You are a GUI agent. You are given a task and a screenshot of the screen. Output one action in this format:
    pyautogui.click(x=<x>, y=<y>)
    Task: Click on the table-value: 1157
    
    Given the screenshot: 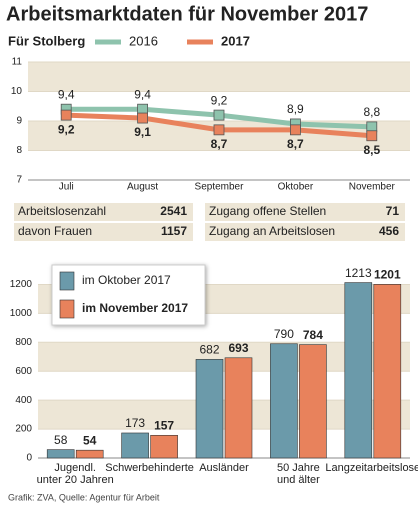 What is the action you would take?
    pyautogui.click(x=174, y=231)
    